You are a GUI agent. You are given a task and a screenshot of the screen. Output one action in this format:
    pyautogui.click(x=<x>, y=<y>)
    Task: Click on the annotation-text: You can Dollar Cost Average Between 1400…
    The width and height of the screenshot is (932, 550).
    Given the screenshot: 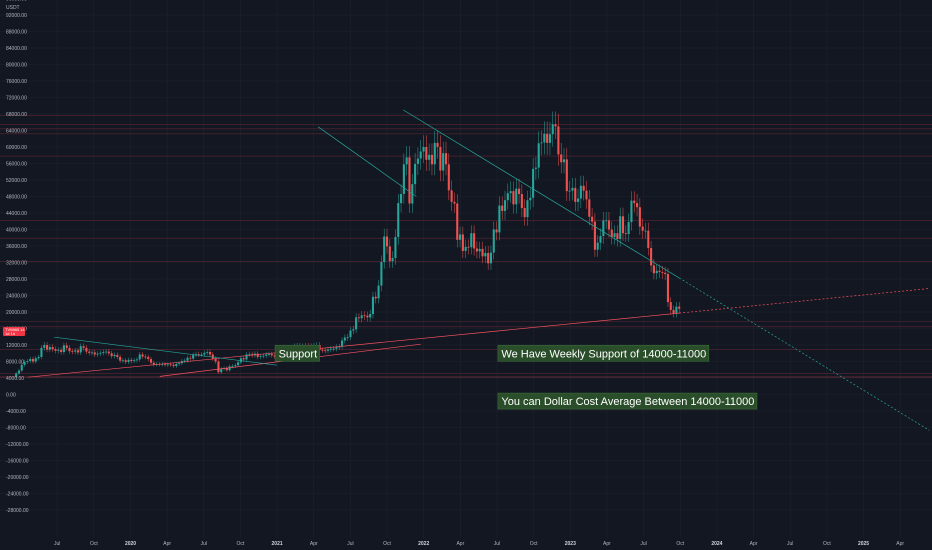 What is the action you would take?
    pyautogui.click(x=627, y=402)
    